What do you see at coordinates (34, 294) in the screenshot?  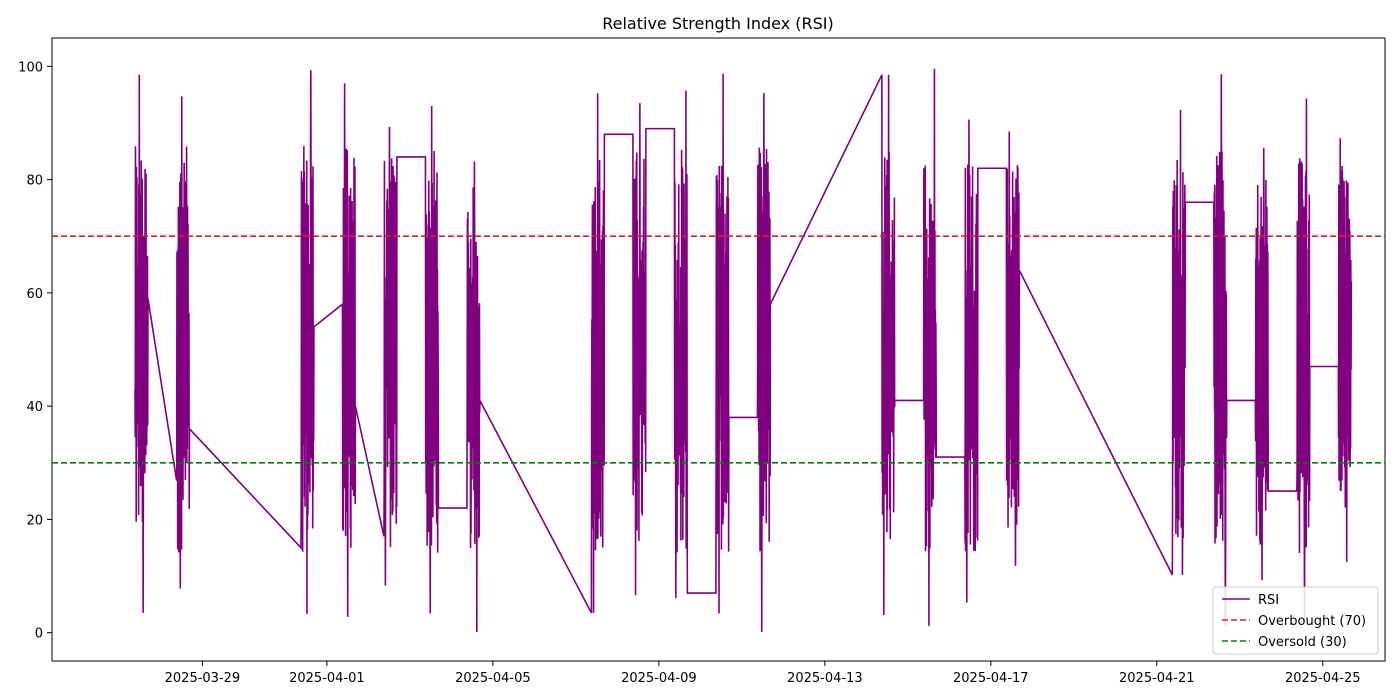 I see `y-tick-label: 60` at bounding box center [34, 294].